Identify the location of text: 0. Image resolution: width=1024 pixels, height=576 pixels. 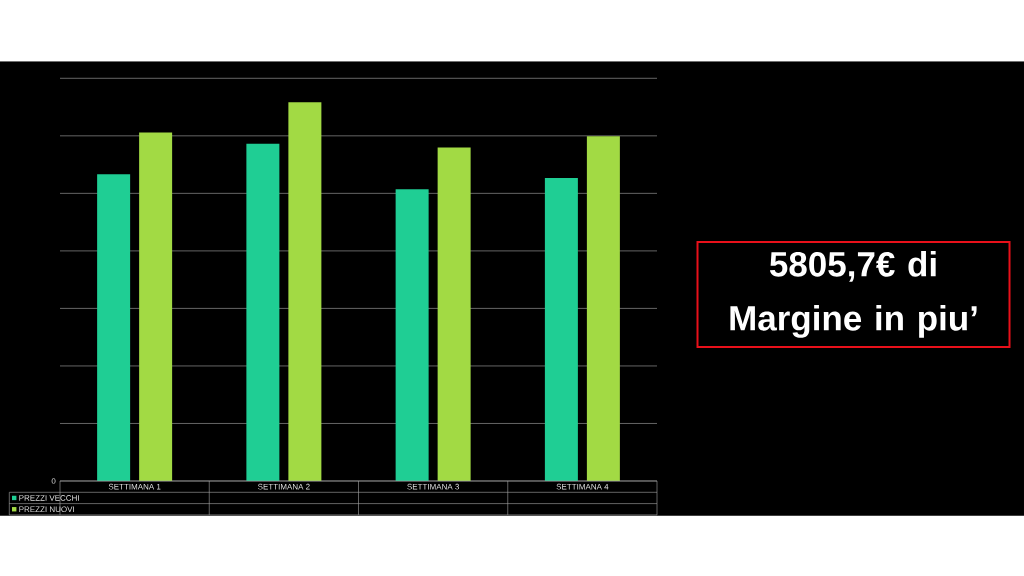
(53, 481).